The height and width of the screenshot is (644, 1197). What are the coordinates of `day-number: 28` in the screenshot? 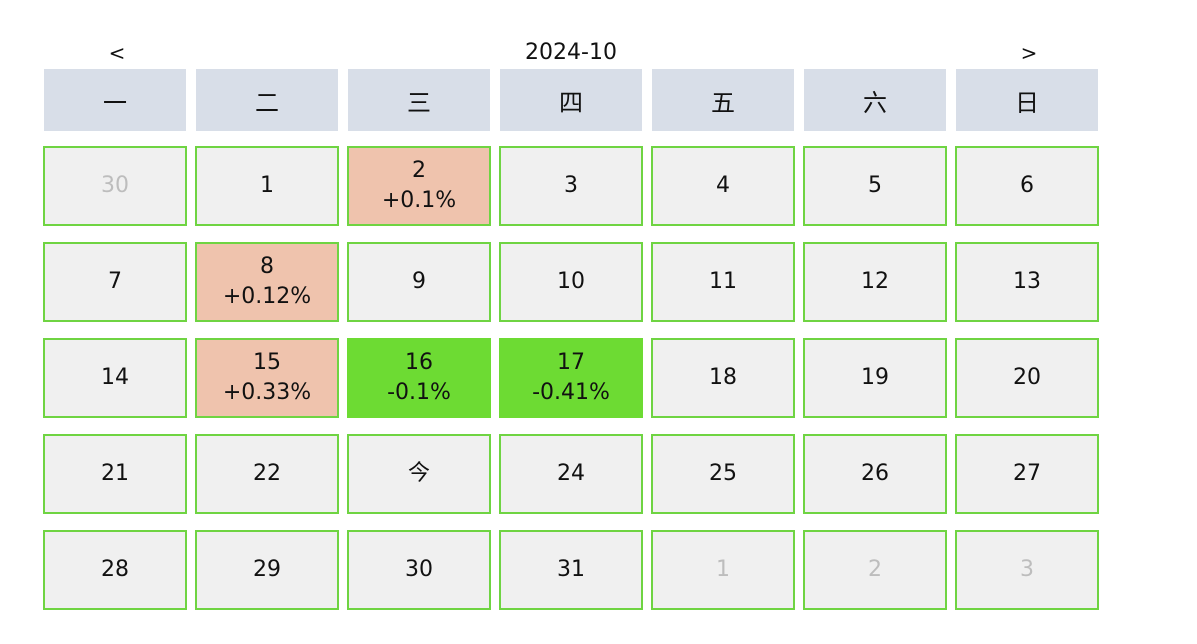 It's located at (115, 569).